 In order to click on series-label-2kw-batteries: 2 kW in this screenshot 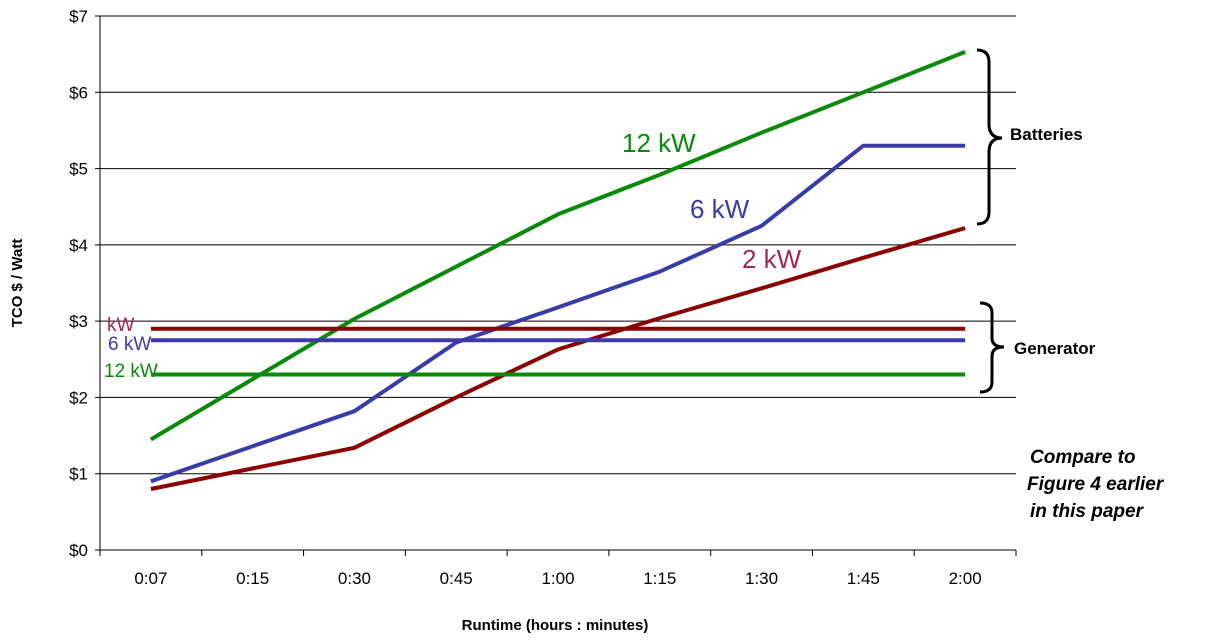, I will do `click(772, 259)`.